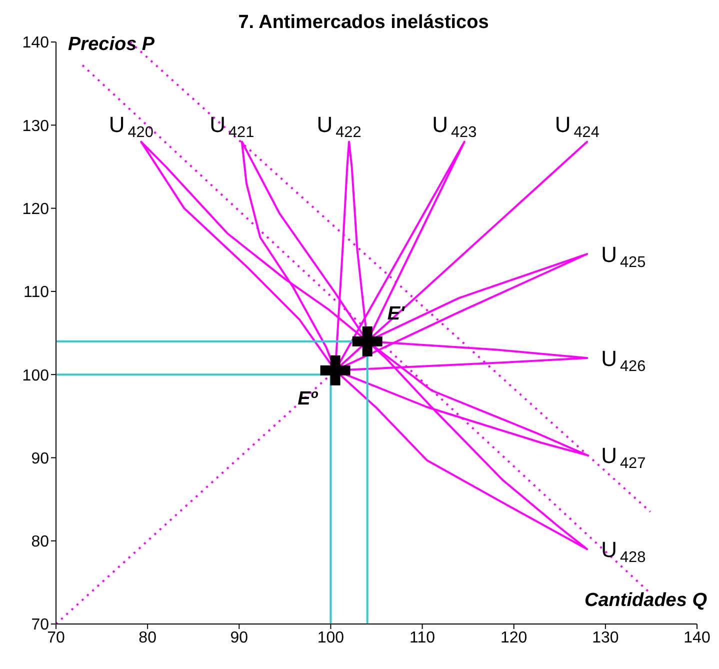  Describe the element at coordinates (36, 375) in the screenshot. I see `y-tick-label: 100` at that location.